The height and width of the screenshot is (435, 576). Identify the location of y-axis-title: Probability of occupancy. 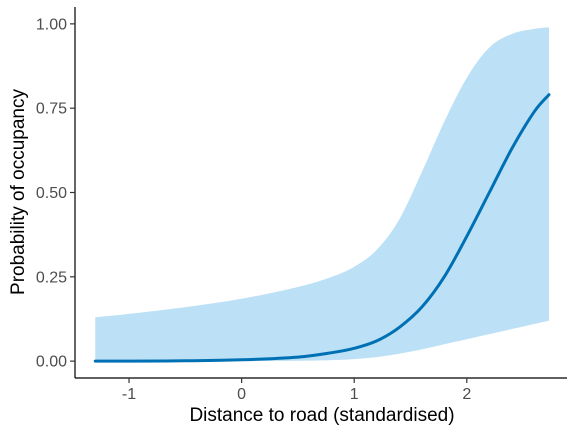
(18, 192).